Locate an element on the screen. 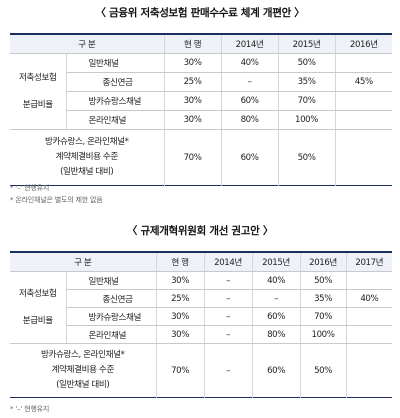 Image resolution: width=400 pixels, height=418 pixels. table2-header-current: 현 행 is located at coordinates (180, 262).